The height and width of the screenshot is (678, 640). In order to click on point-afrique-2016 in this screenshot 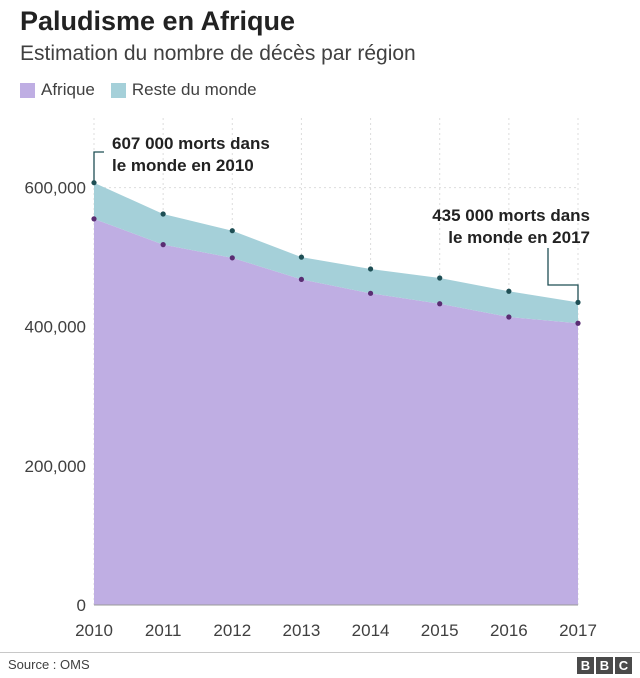, I will do `click(509, 317)`.